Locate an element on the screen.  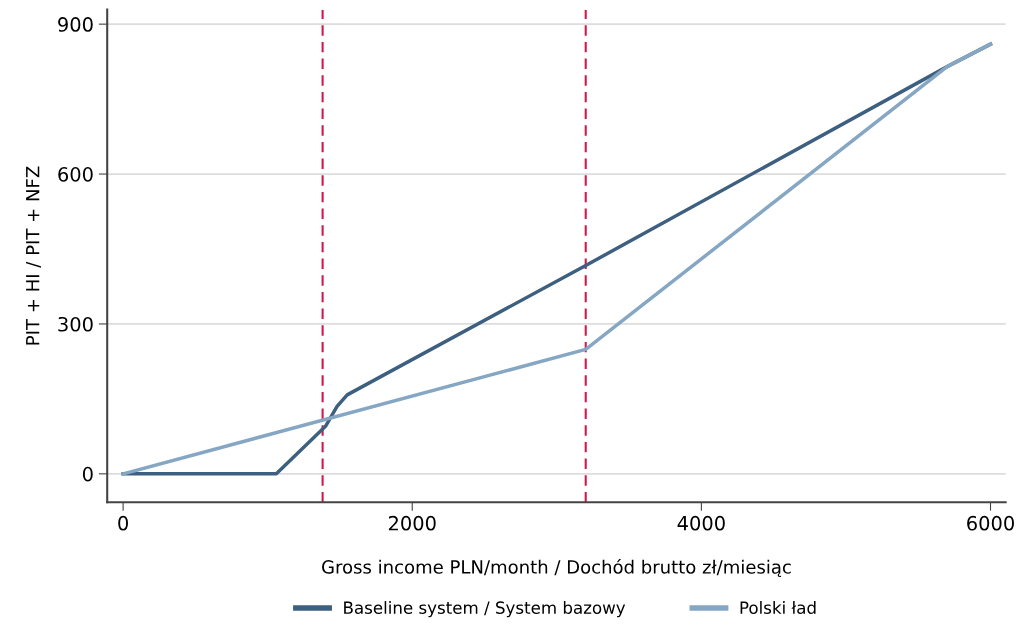
y-tick-label: 600 is located at coordinates (75, 174).